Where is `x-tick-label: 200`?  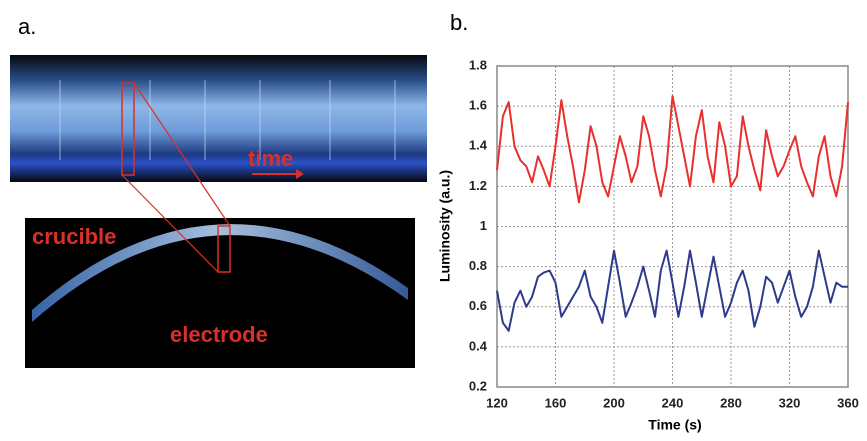 x-tick-label: 200 is located at coordinates (614, 402).